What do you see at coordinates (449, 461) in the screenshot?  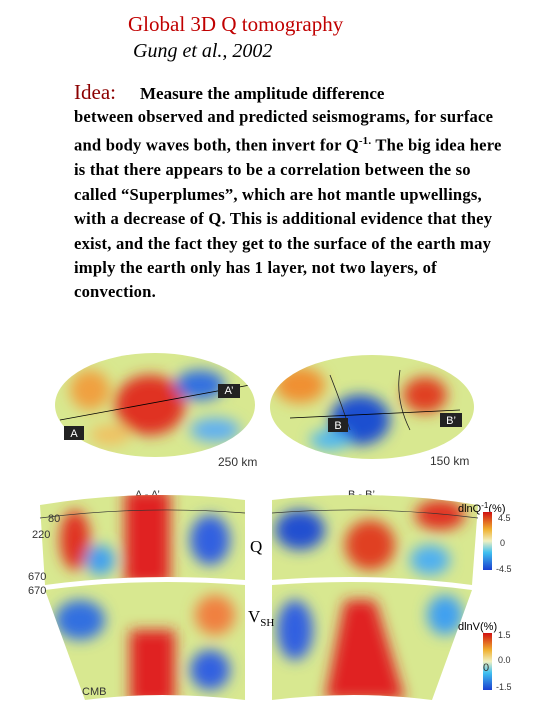 I see `depth-label: 150 km` at bounding box center [449, 461].